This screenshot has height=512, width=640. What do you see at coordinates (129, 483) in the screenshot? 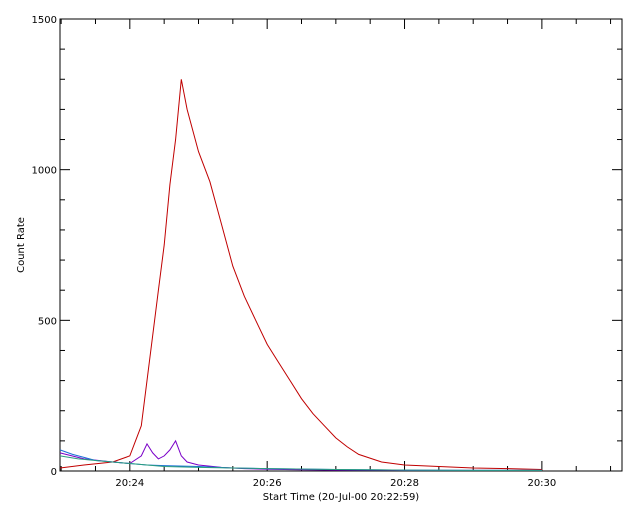
I see `x-tick-label: 20:24` at bounding box center [129, 483].